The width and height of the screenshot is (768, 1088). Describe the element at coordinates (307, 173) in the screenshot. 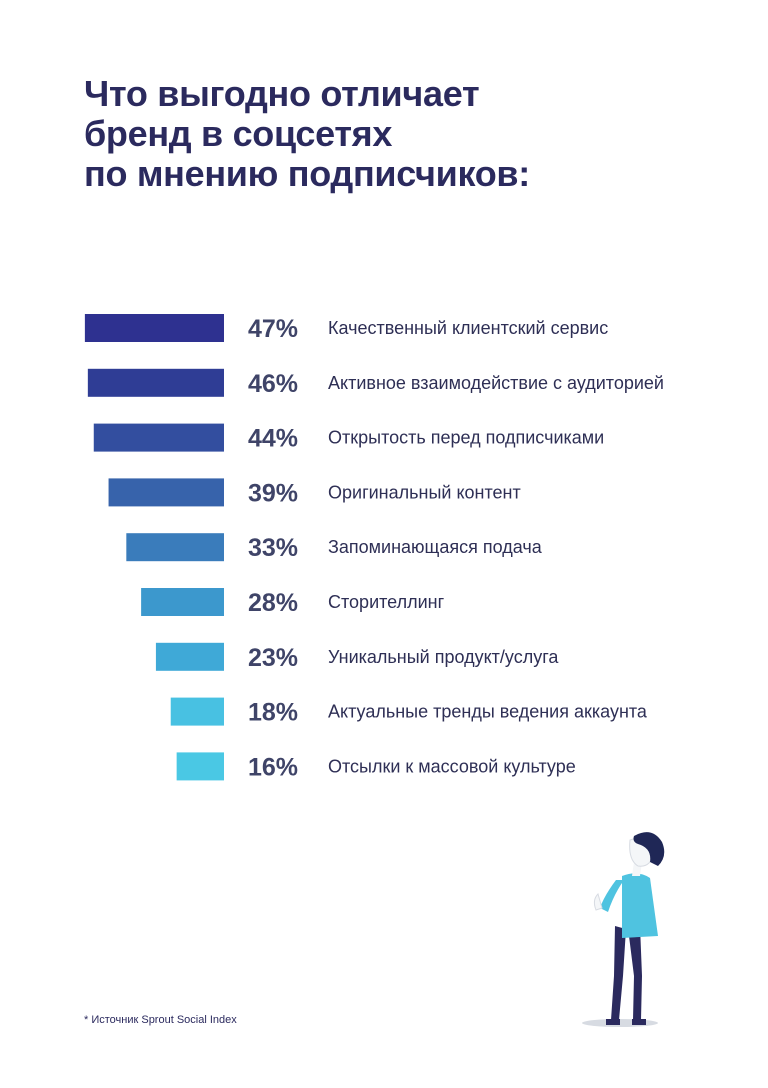

I see `title-line-3: по мнению подписчиков:` at that location.